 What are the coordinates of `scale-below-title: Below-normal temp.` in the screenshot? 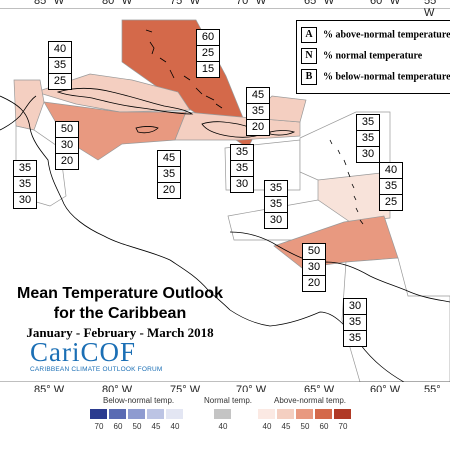 It's located at (139, 400).